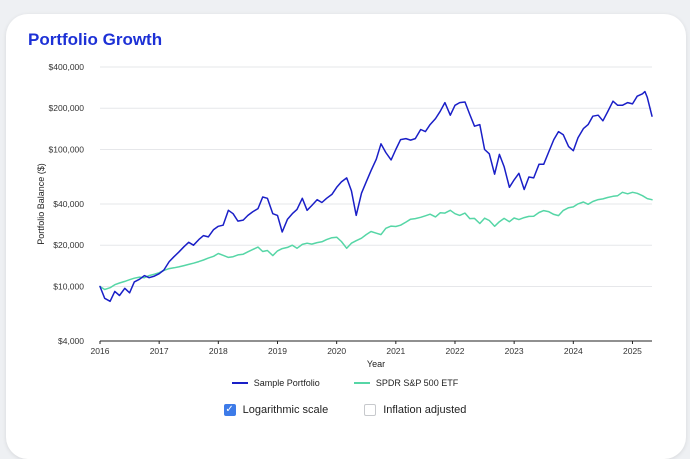 Image resolution: width=690 pixels, height=459 pixels. I want to click on log-scale-label: Logarithmic scale, so click(285, 410).